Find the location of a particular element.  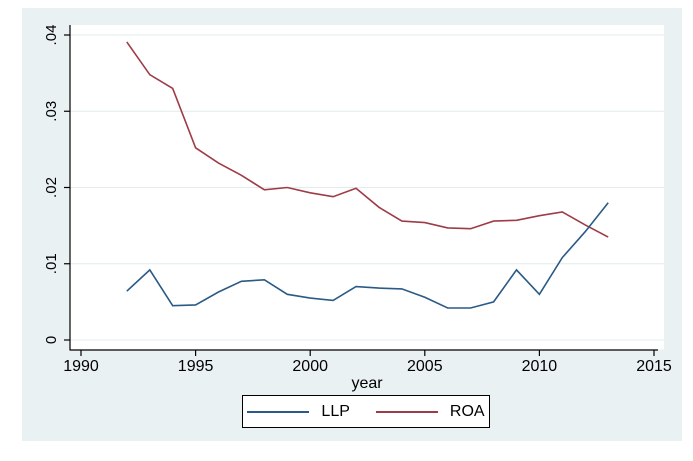

llp-line-swatch is located at coordinates (278, 411).